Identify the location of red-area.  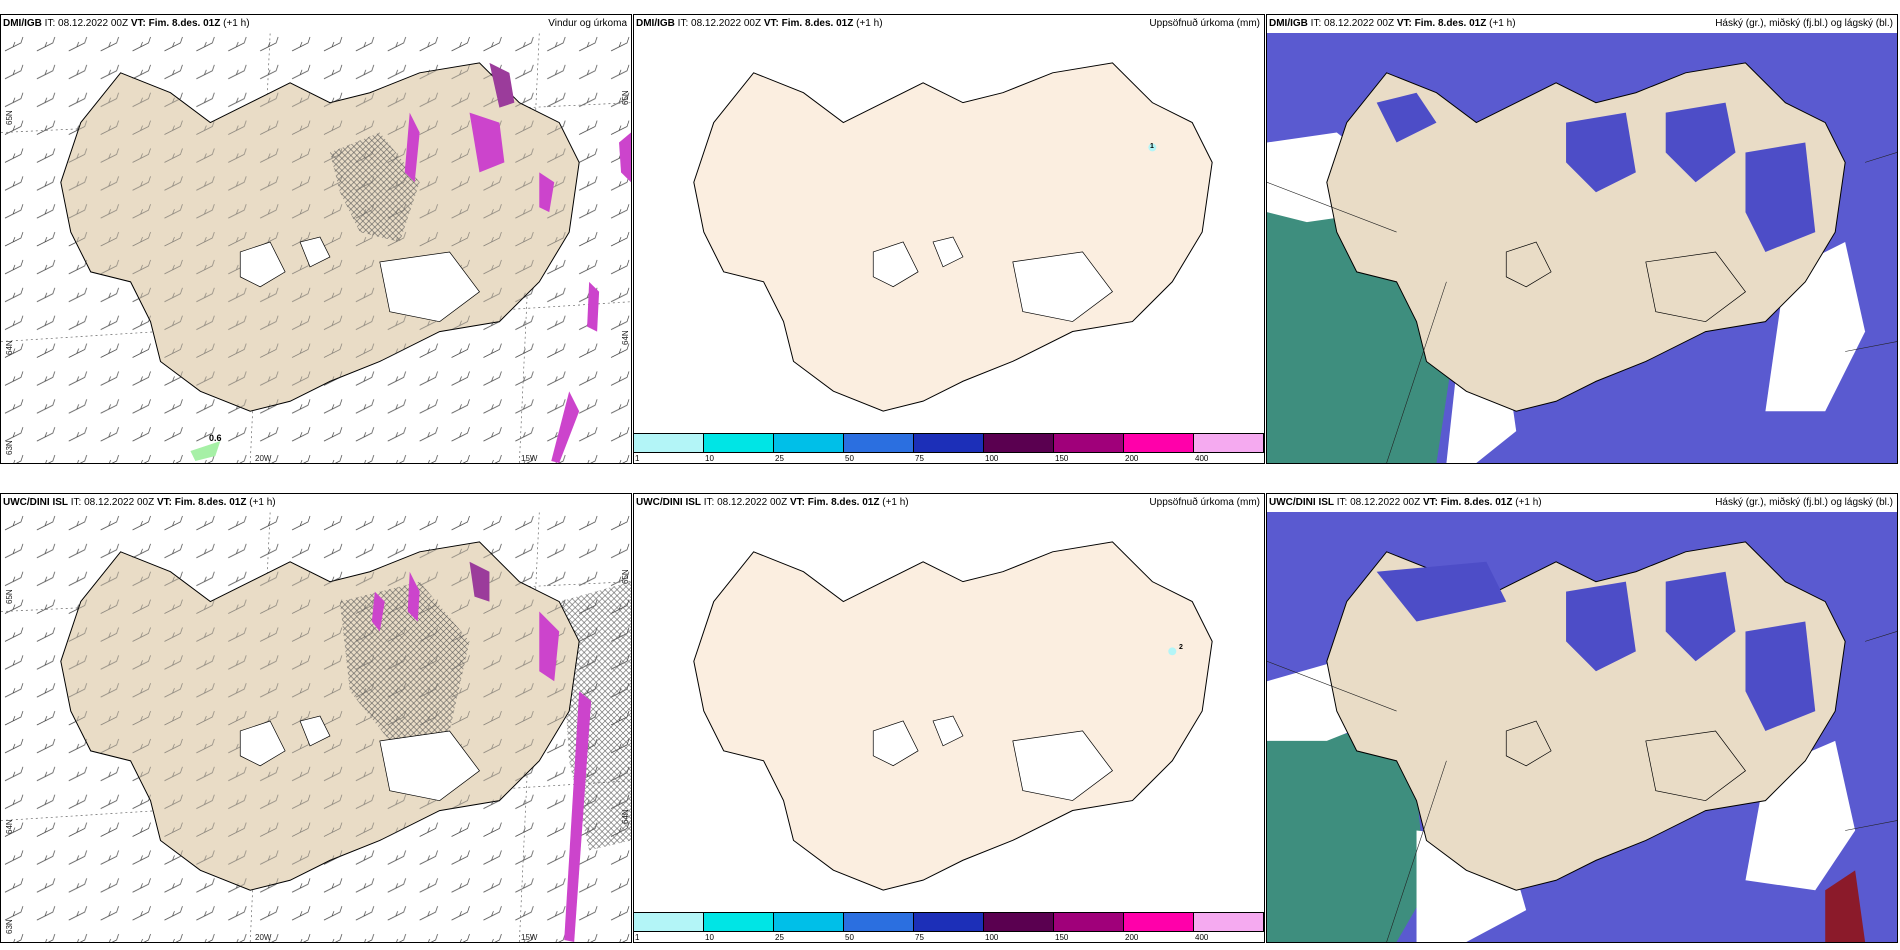
(1845, 906).